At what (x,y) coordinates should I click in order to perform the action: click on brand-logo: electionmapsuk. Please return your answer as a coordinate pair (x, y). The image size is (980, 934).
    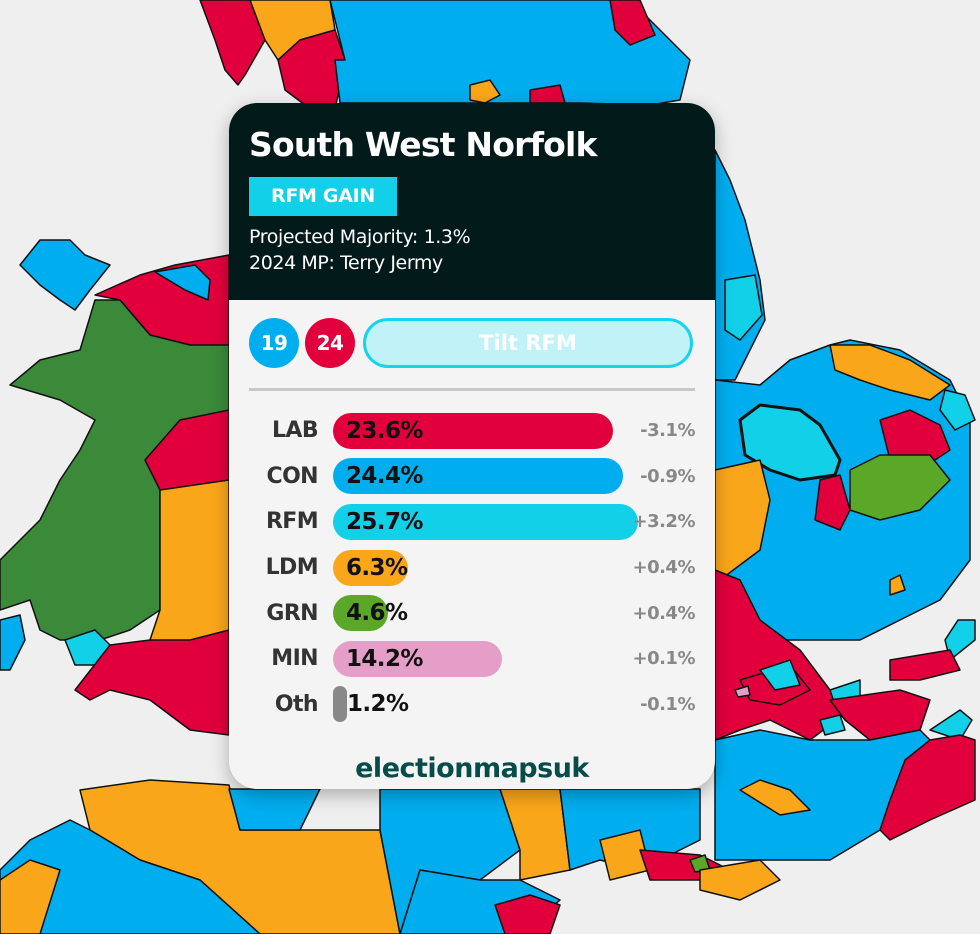
    Looking at the image, I should click on (472, 769).